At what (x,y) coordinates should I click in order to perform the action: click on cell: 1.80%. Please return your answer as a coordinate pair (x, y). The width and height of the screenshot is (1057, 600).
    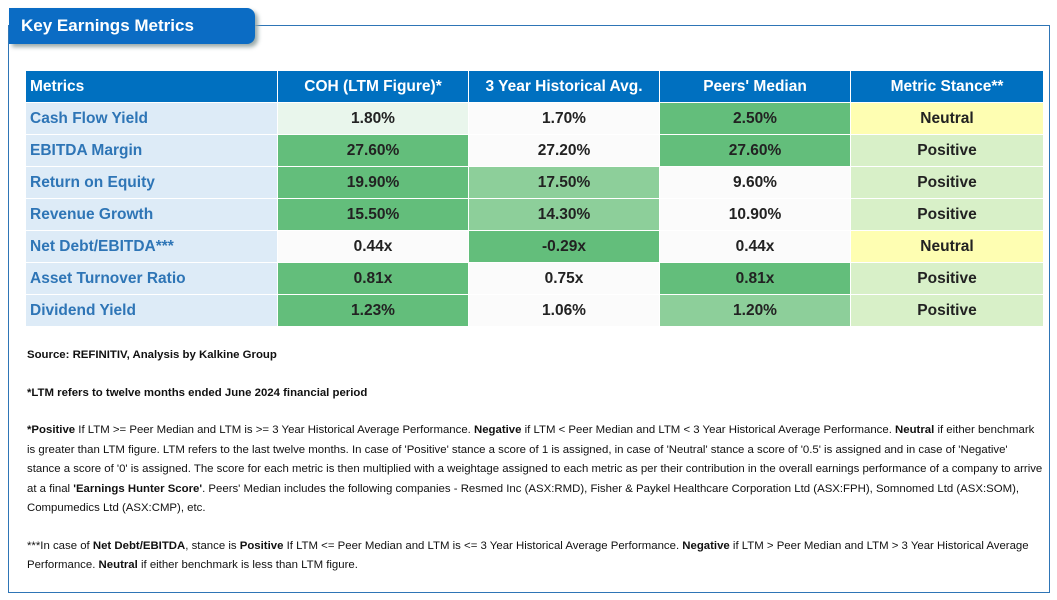
    Looking at the image, I should click on (373, 118).